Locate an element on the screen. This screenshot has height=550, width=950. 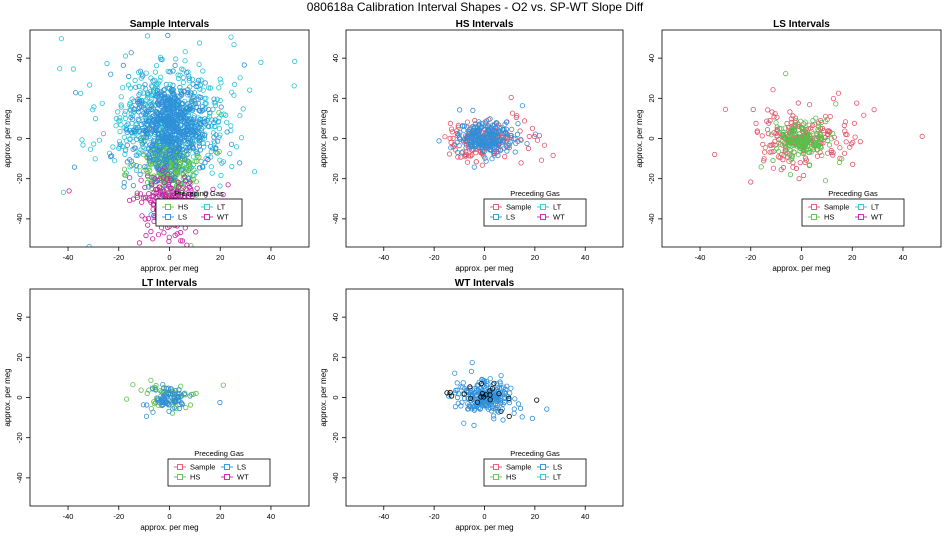
legend-marker-hs is located at coordinates (168, 207).